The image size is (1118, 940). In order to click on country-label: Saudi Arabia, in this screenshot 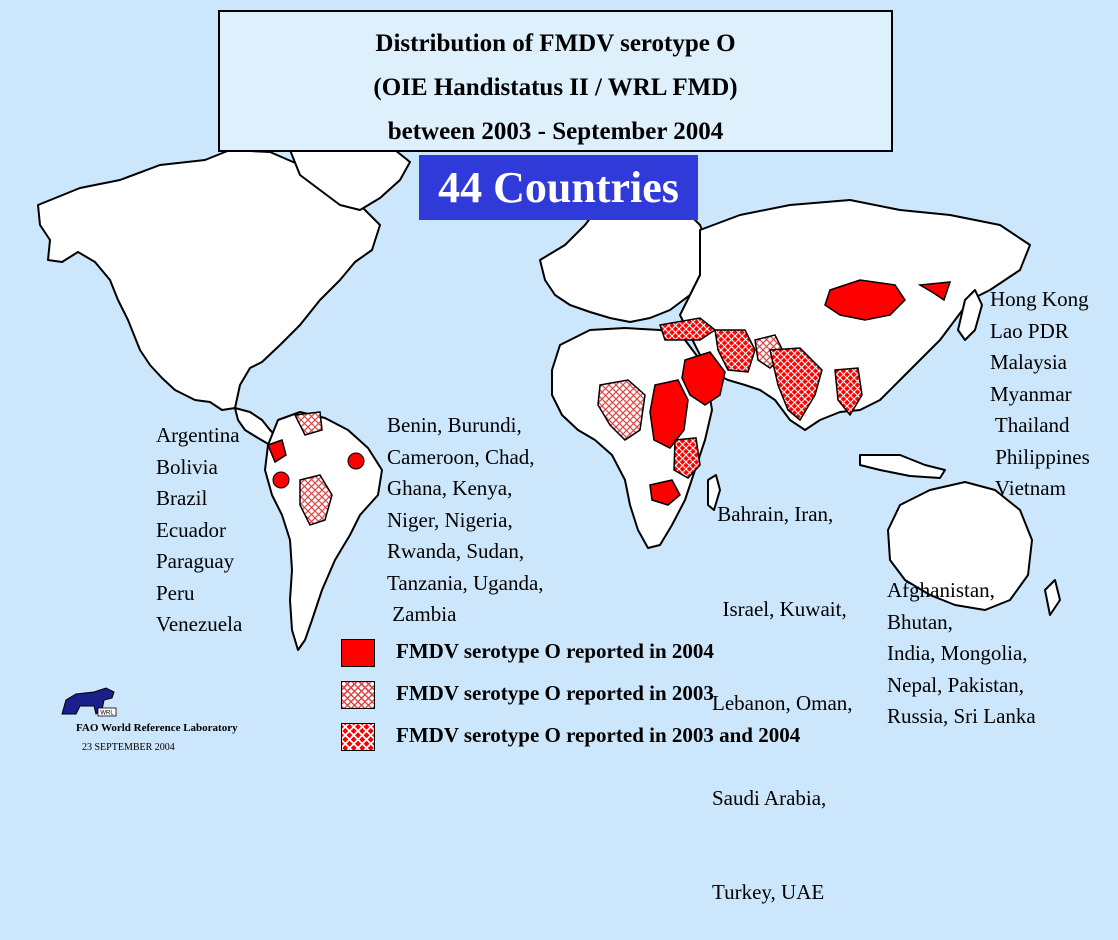, I will do `click(769, 797)`.